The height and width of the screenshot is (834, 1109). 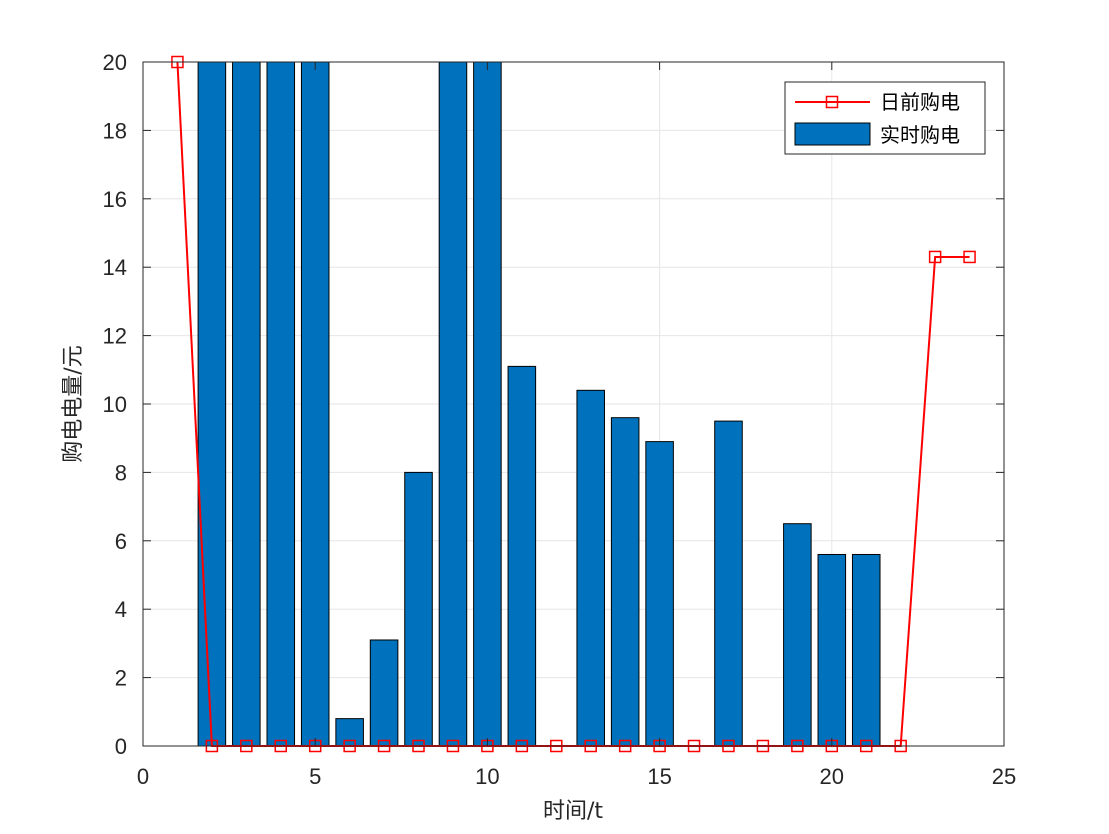 I want to click on y-axis-label: 购电电量/元, so click(x=73, y=403).